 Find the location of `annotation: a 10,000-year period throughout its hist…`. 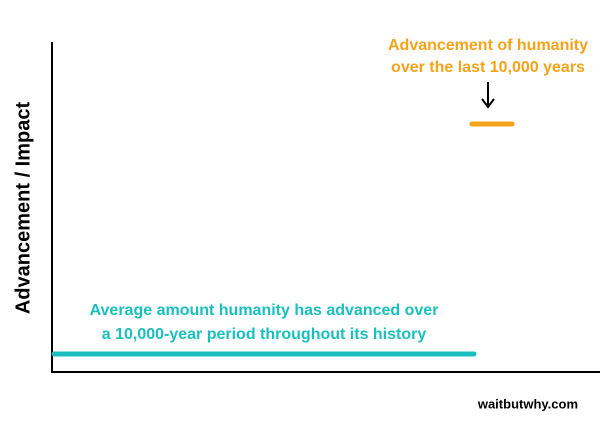

annotation: a 10,000-year period throughout its hist… is located at coordinates (264, 334).